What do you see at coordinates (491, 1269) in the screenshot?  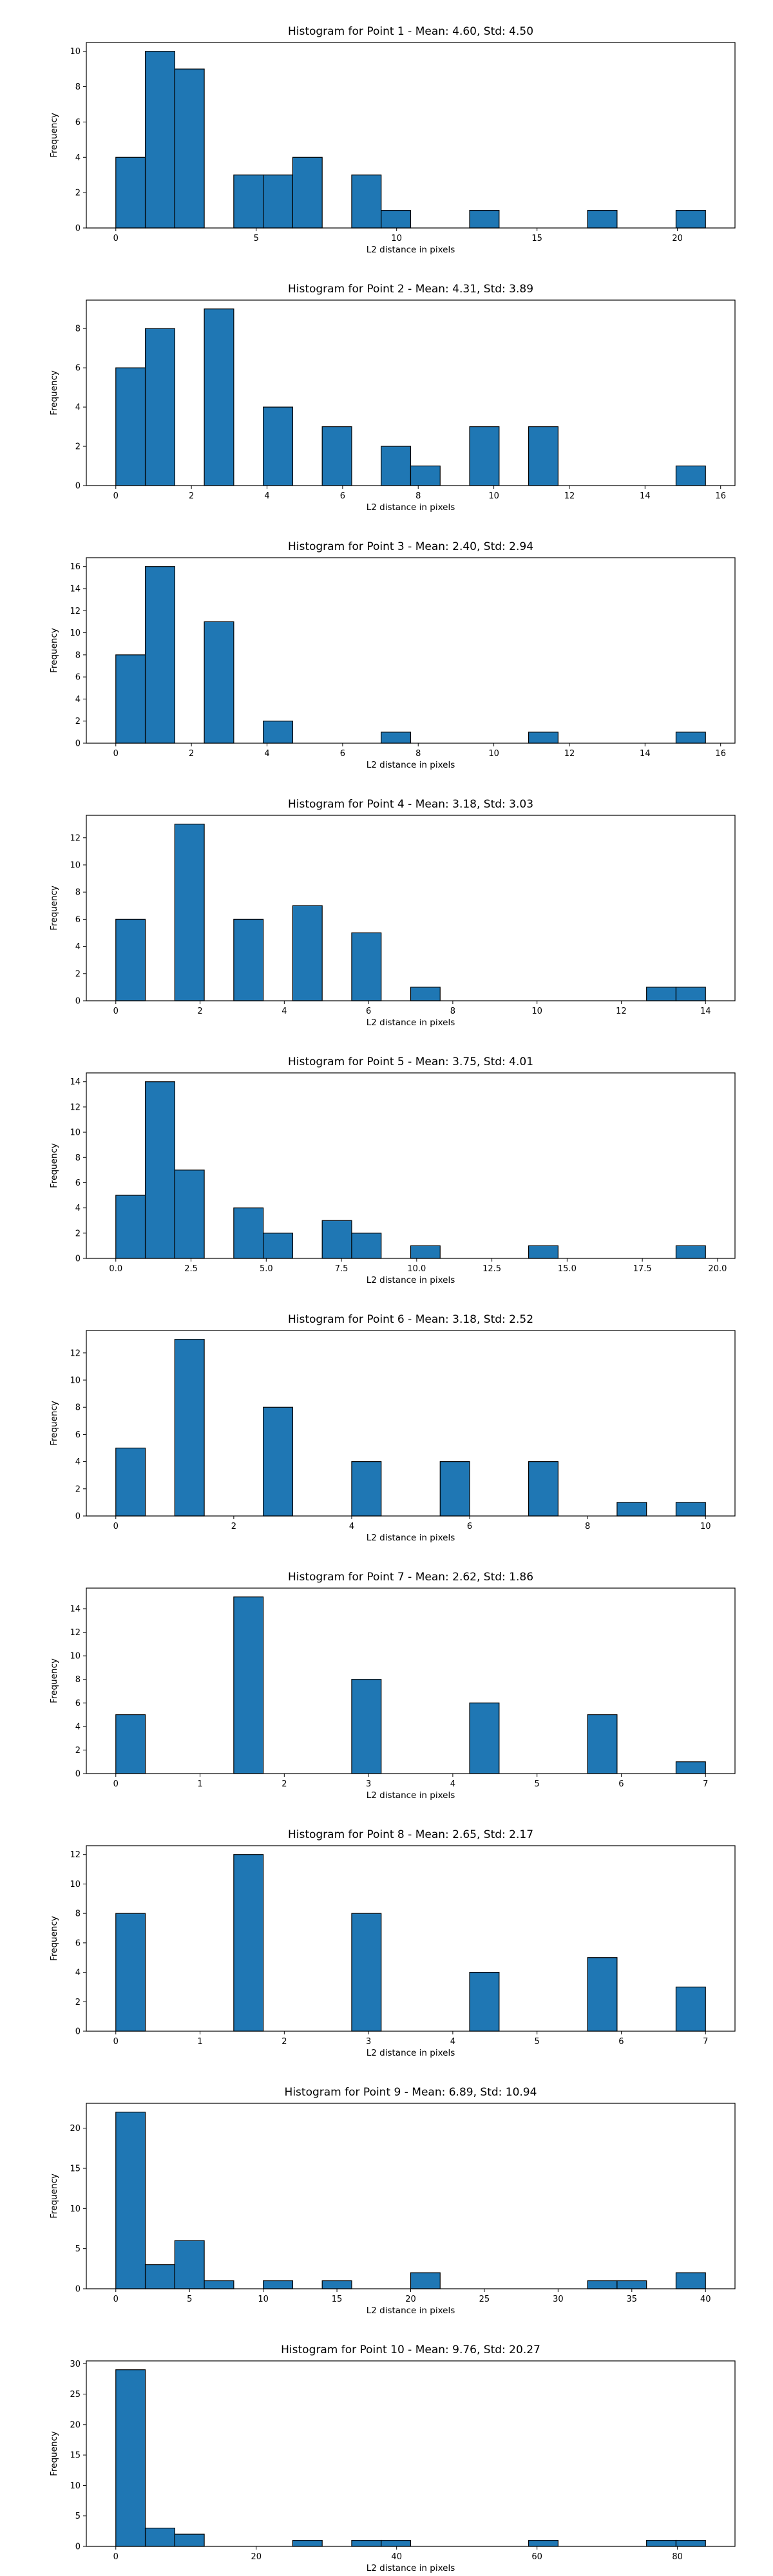 I see `x-tick-label: 12.5` at bounding box center [491, 1269].